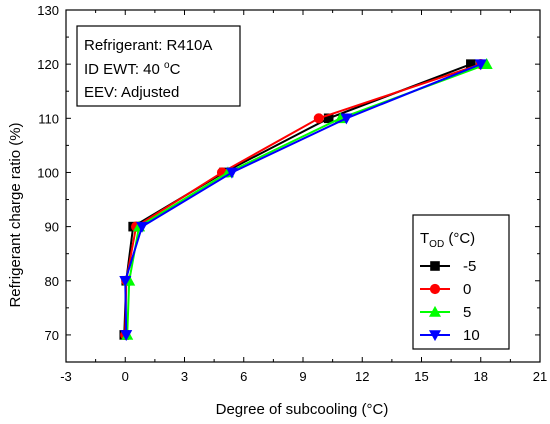 Image resolution: width=550 pixels, height=424 pixels. Describe the element at coordinates (52, 335) in the screenshot. I see `y-tick-label: 70` at that location.